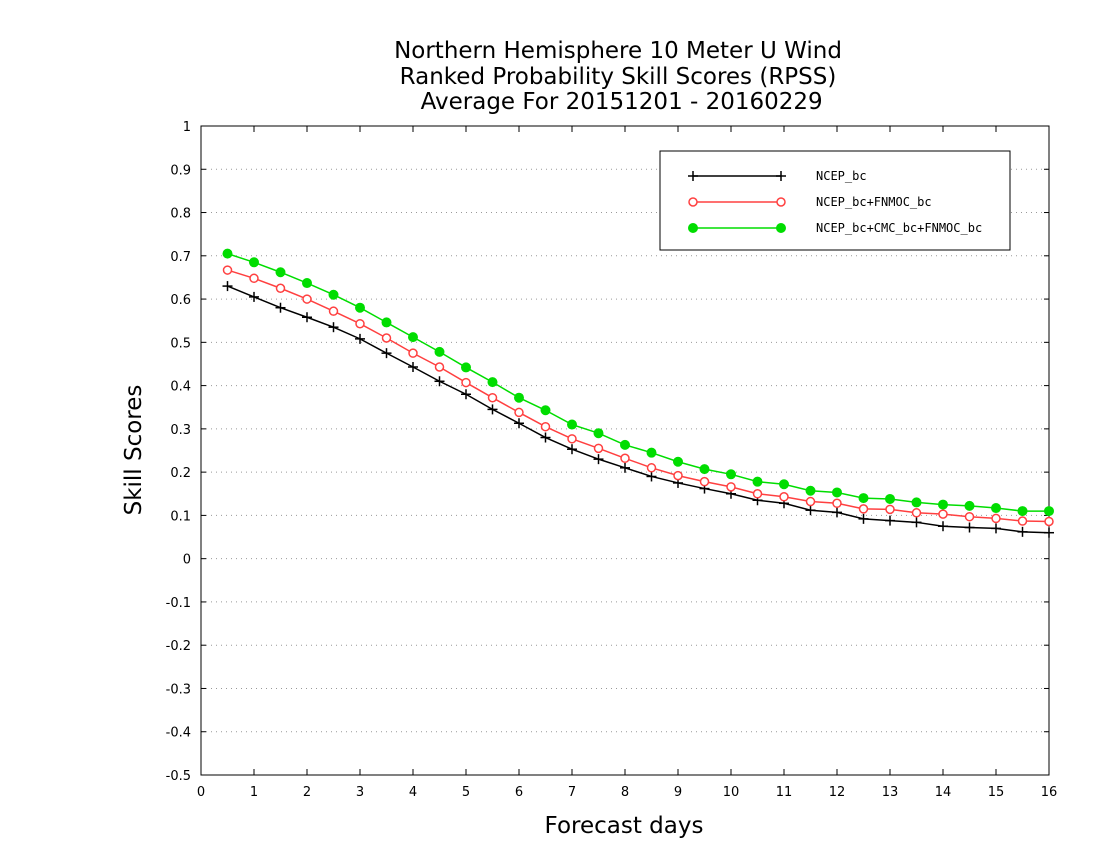 The height and width of the screenshot is (850, 1100). What do you see at coordinates (1049, 792) in the screenshot?
I see `x-tick-label-16: 16` at bounding box center [1049, 792].